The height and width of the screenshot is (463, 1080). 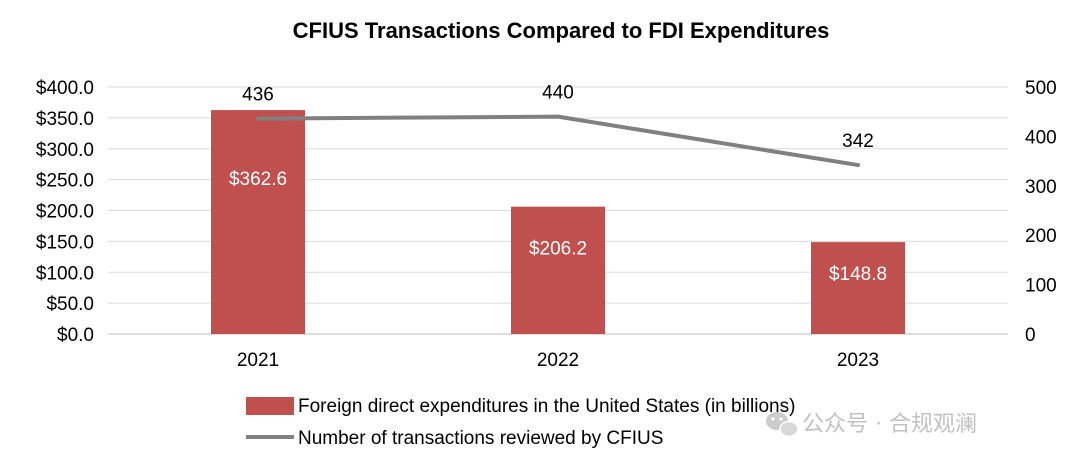 What do you see at coordinates (858, 274) in the screenshot?
I see `bar-data-label: $148.8` at bounding box center [858, 274].